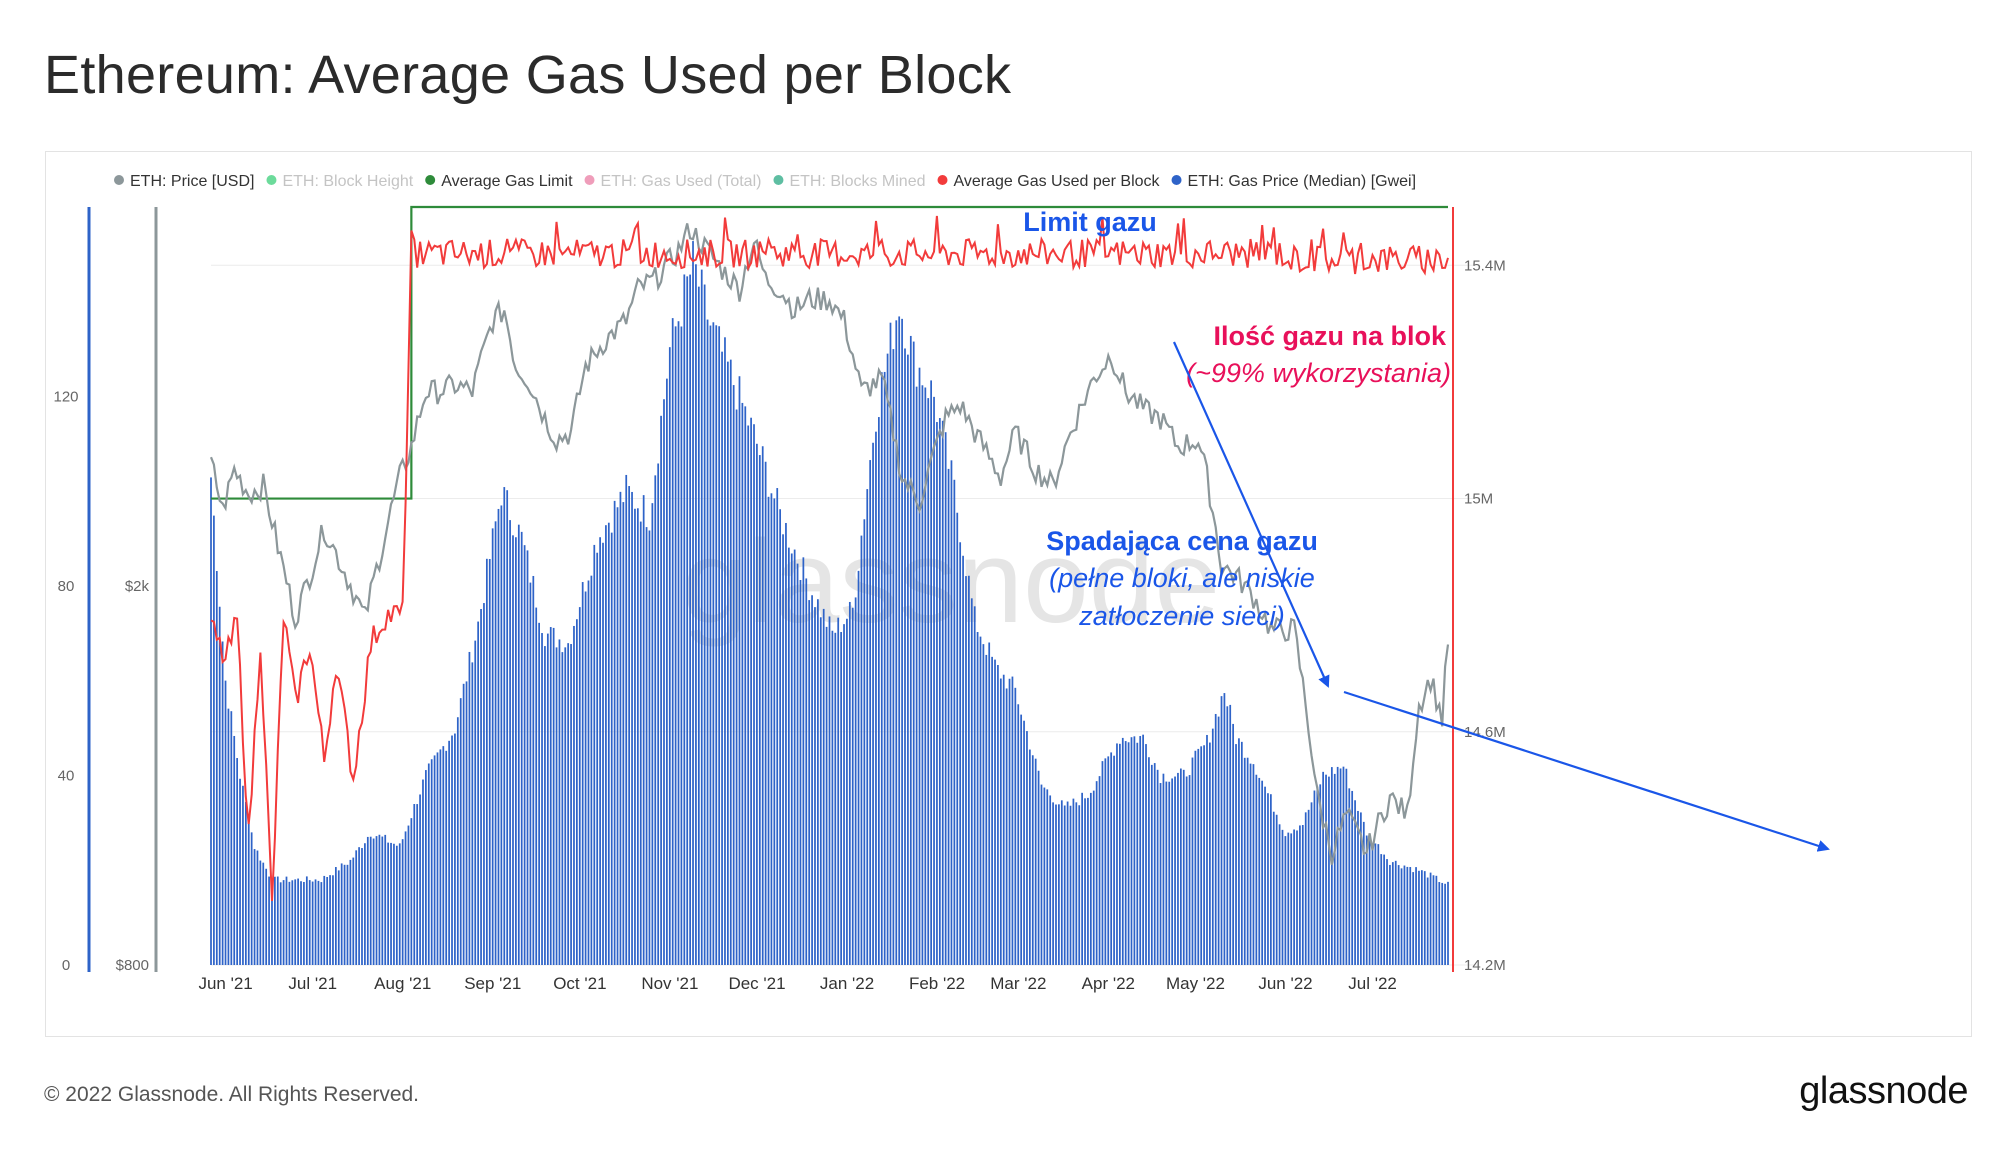 The image size is (2000, 1152). I want to click on legend-item: Average Gas Used per Block, so click(1049, 181).